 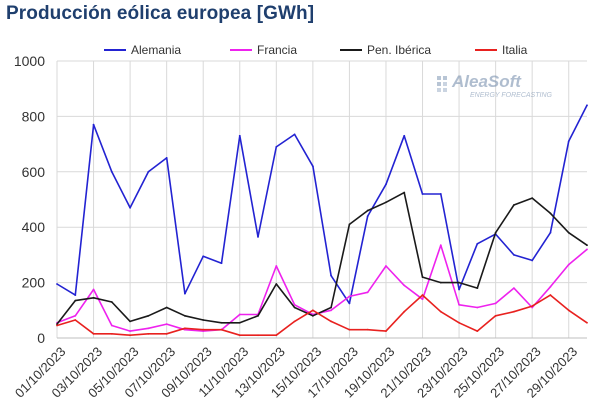 I want to click on y-tick-label: 400, so click(x=34, y=227).